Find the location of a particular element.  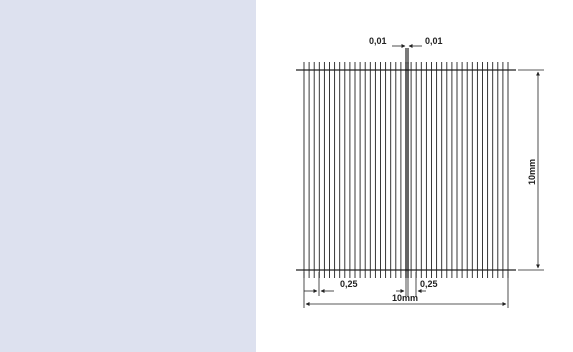

bottom-right-label: 0,25 is located at coordinates (429, 284).